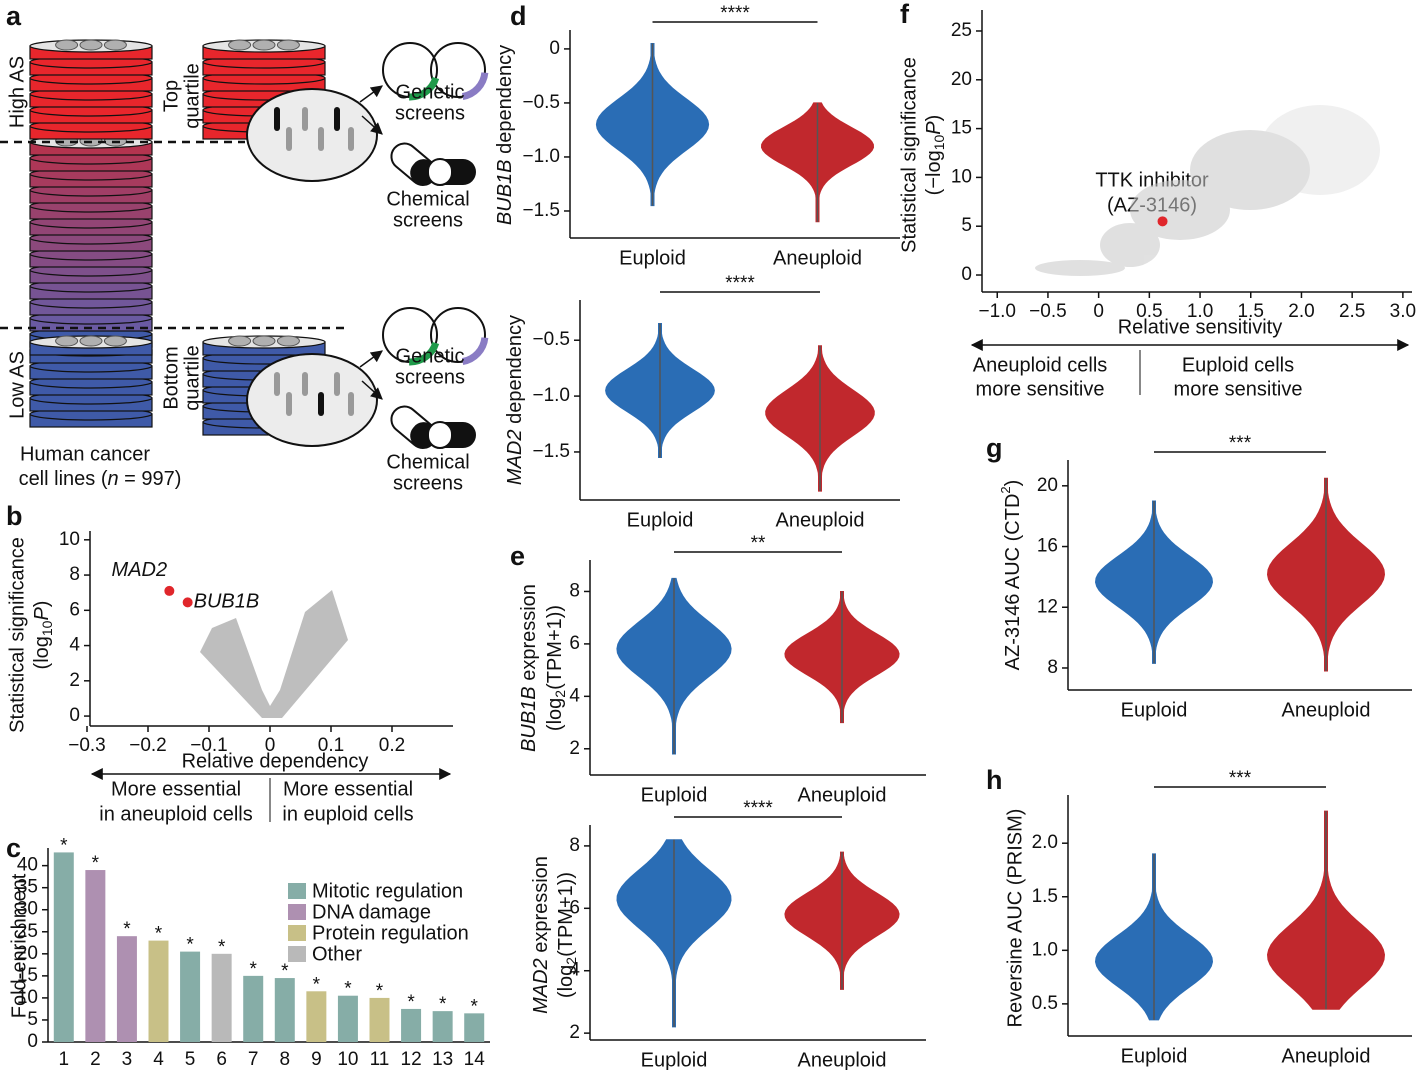 This screenshot has height=1070, width=1416. I want to click on y-label: Statistical significance, so click(17, 635).